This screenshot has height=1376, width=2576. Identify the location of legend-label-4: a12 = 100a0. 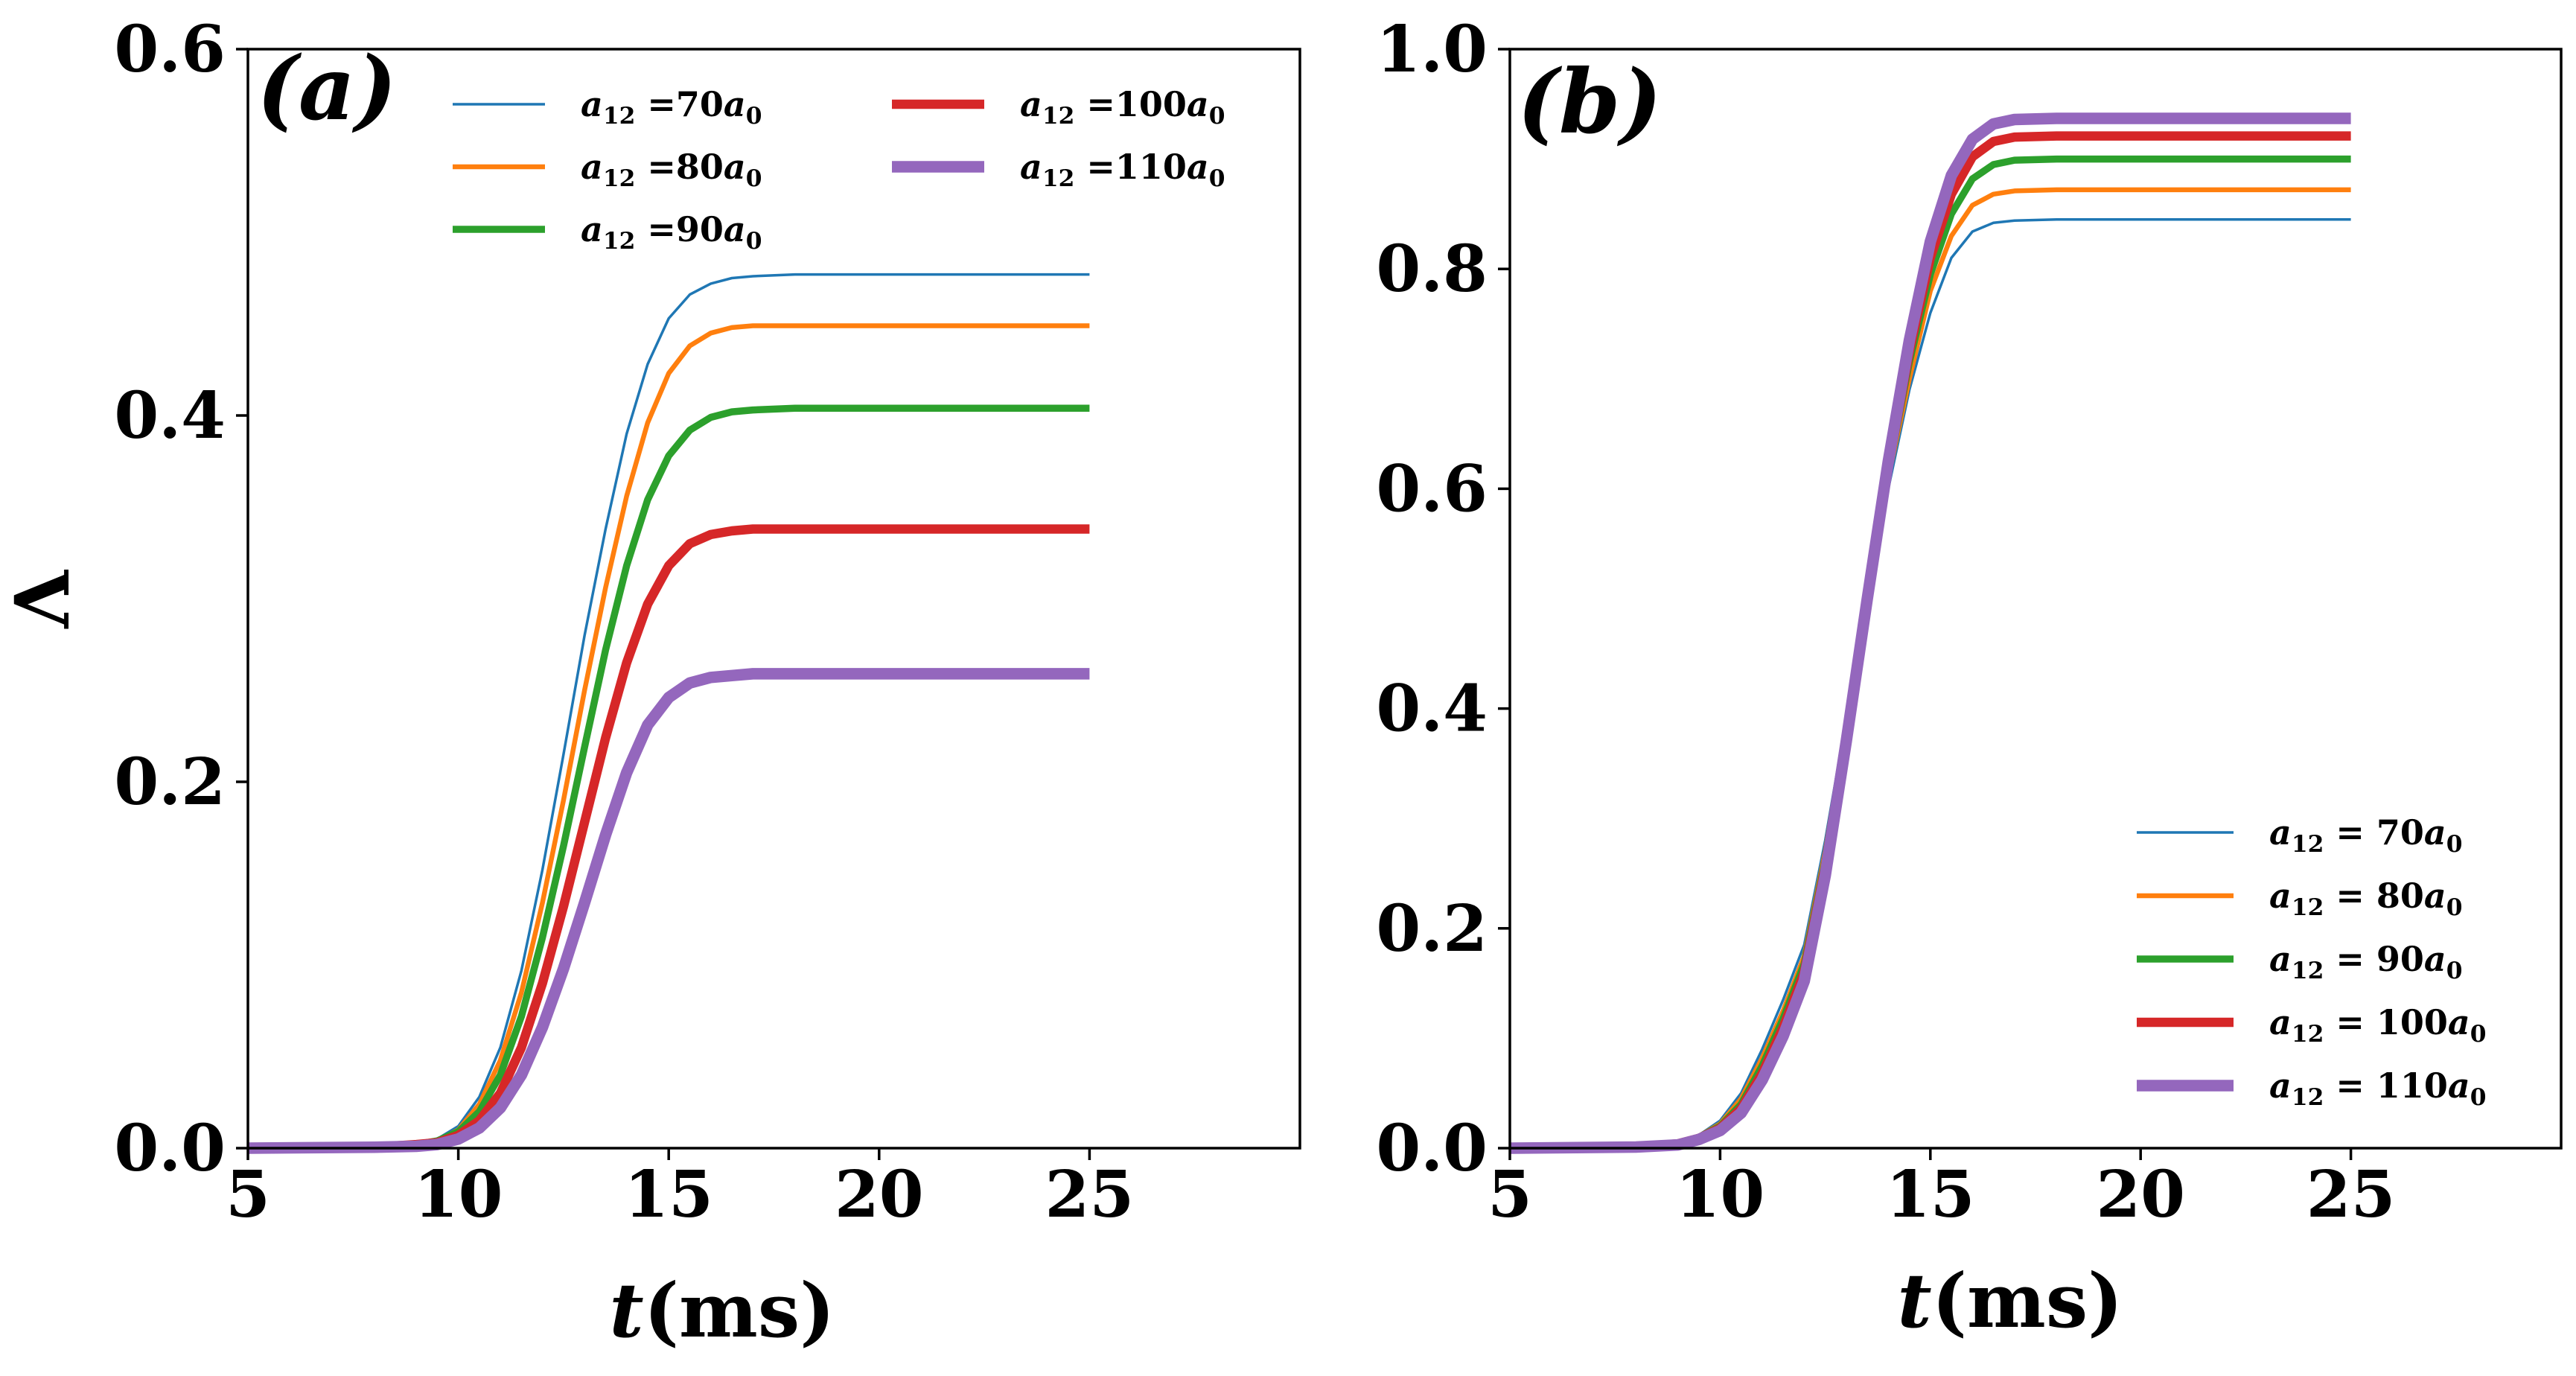
(2378, 1025).